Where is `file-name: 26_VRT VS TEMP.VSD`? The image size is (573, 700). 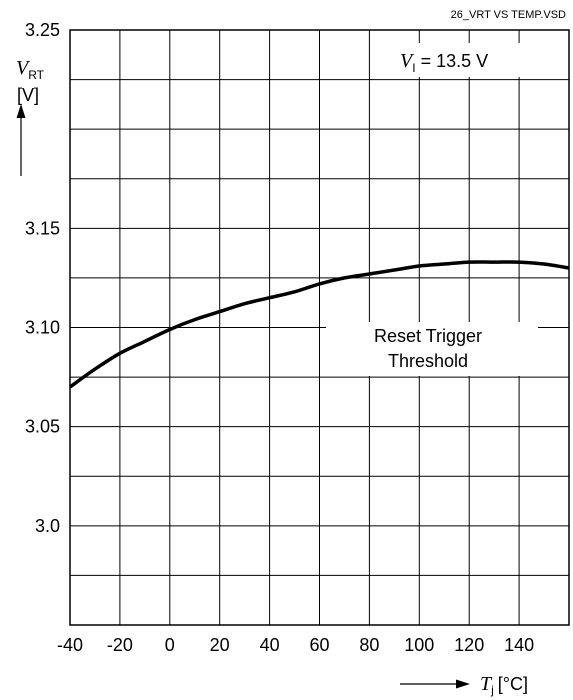 file-name: 26_VRT VS TEMP.VSD is located at coordinates (508, 15).